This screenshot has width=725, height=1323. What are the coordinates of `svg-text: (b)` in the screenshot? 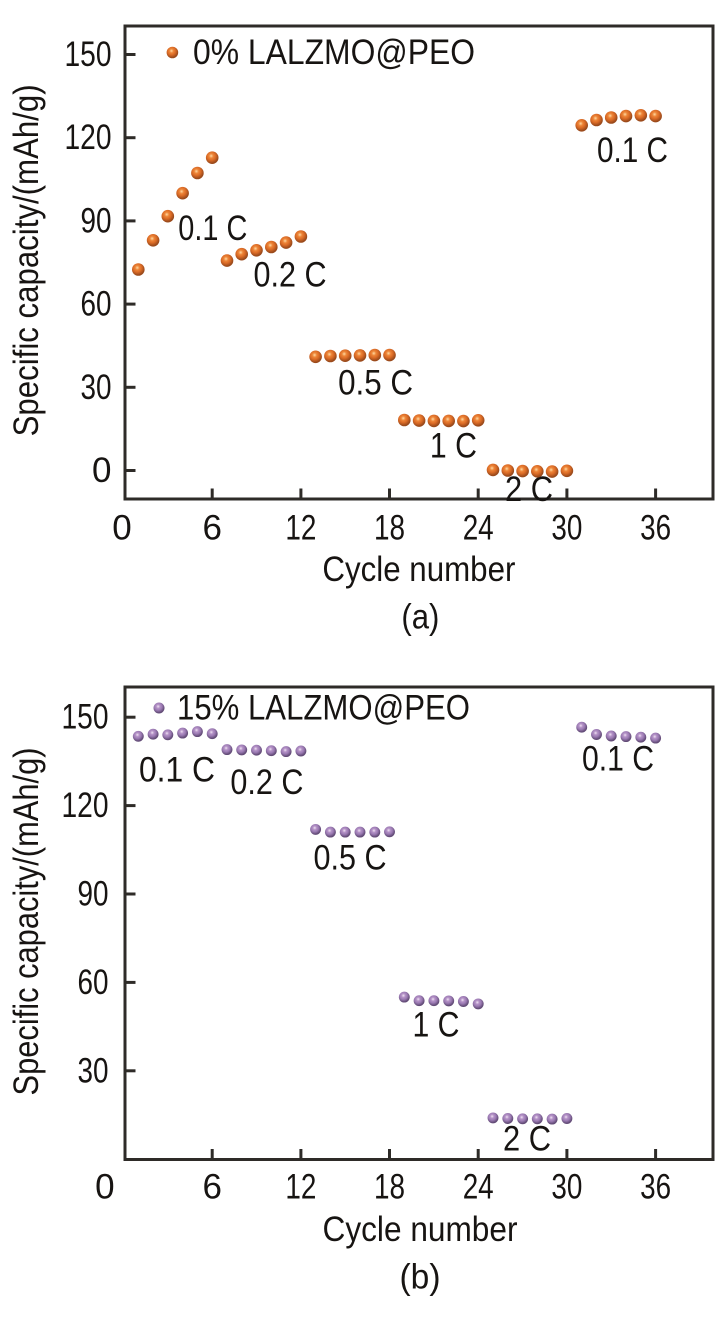 It's located at (420, 1277).